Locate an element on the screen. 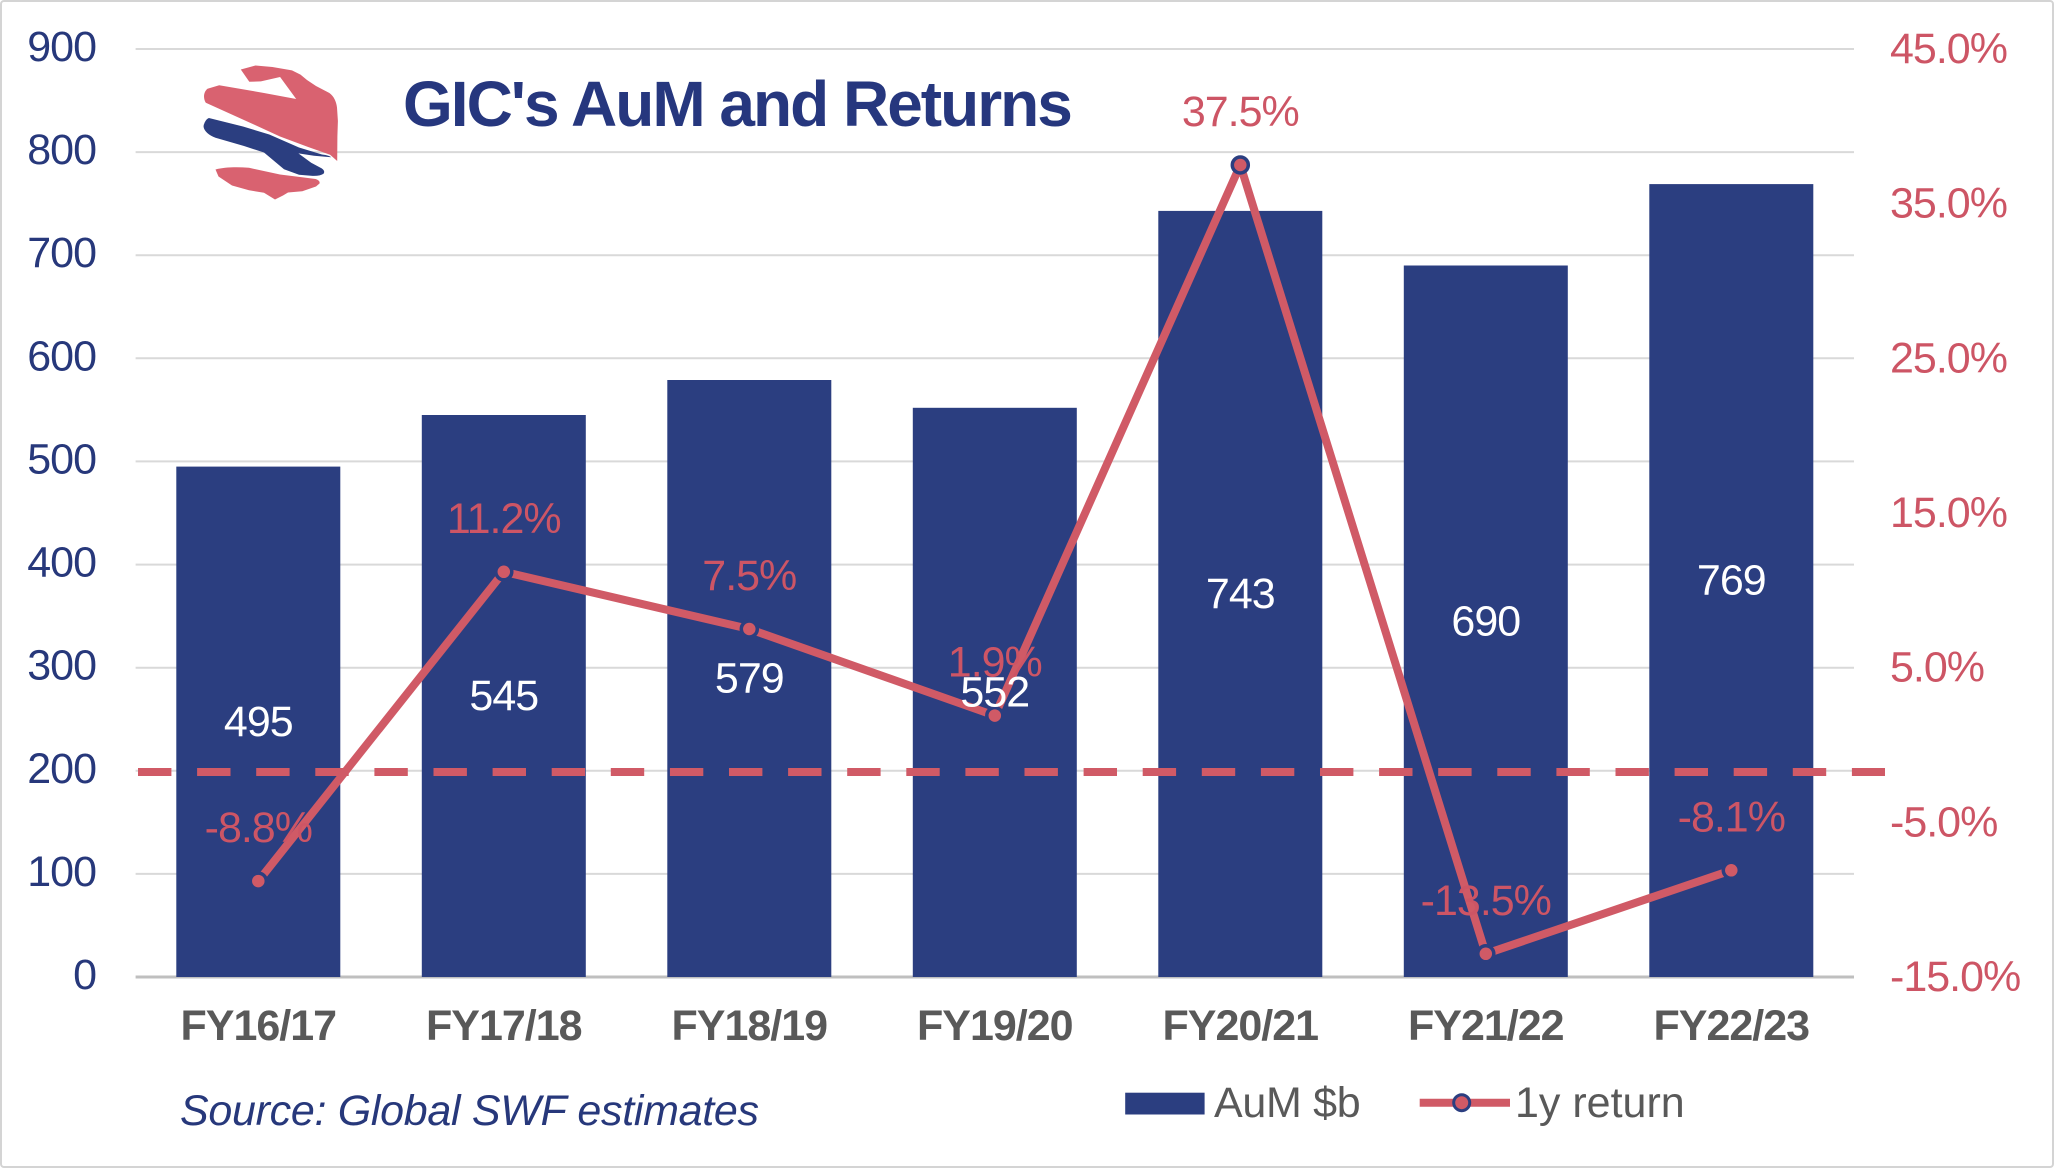  svg-text: 690 is located at coordinates (1485, 621).